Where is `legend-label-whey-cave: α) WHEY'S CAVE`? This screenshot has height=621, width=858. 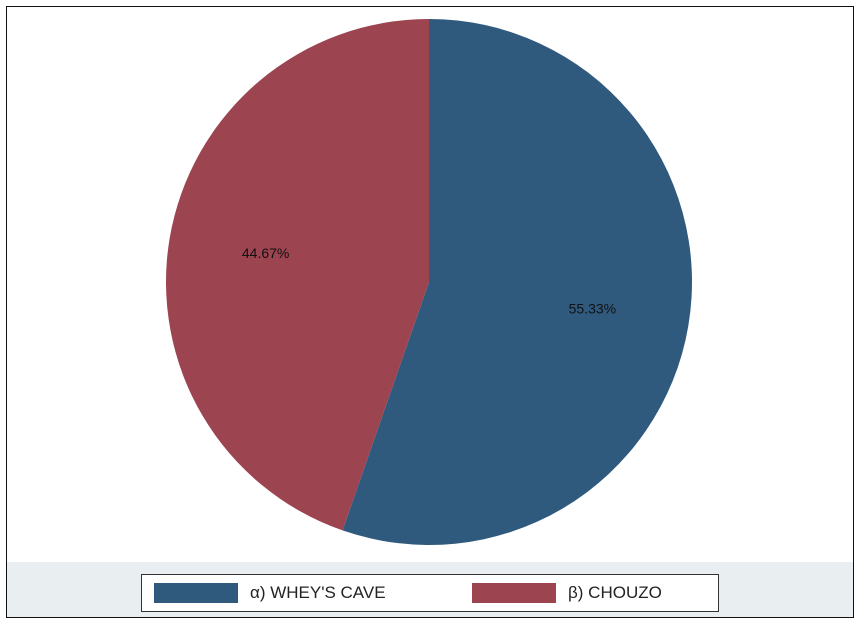
legend-label-whey-cave: α) WHEY'S CAVE is located at coordinates (318, 592).